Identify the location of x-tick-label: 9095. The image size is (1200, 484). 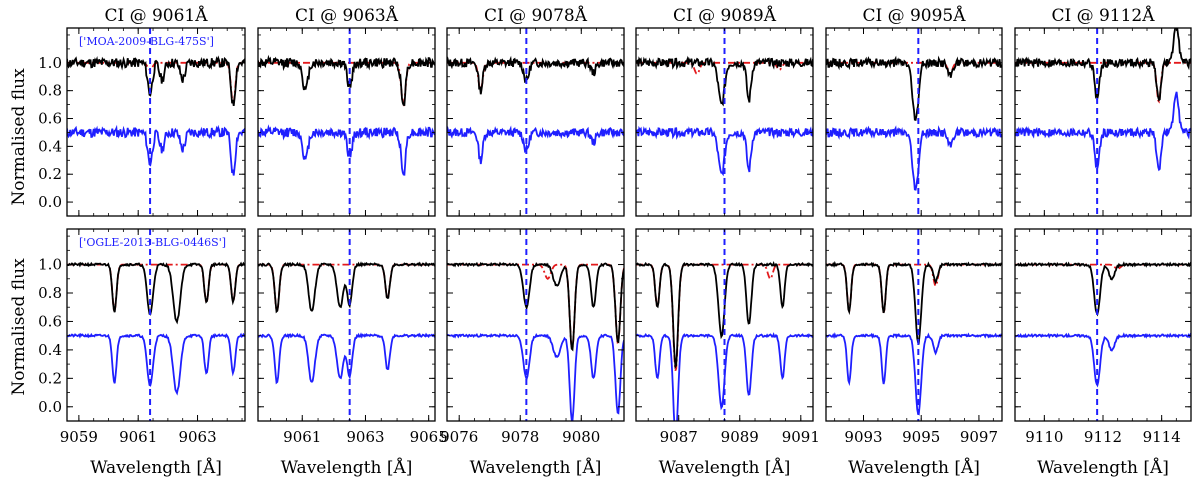
(921, 437).